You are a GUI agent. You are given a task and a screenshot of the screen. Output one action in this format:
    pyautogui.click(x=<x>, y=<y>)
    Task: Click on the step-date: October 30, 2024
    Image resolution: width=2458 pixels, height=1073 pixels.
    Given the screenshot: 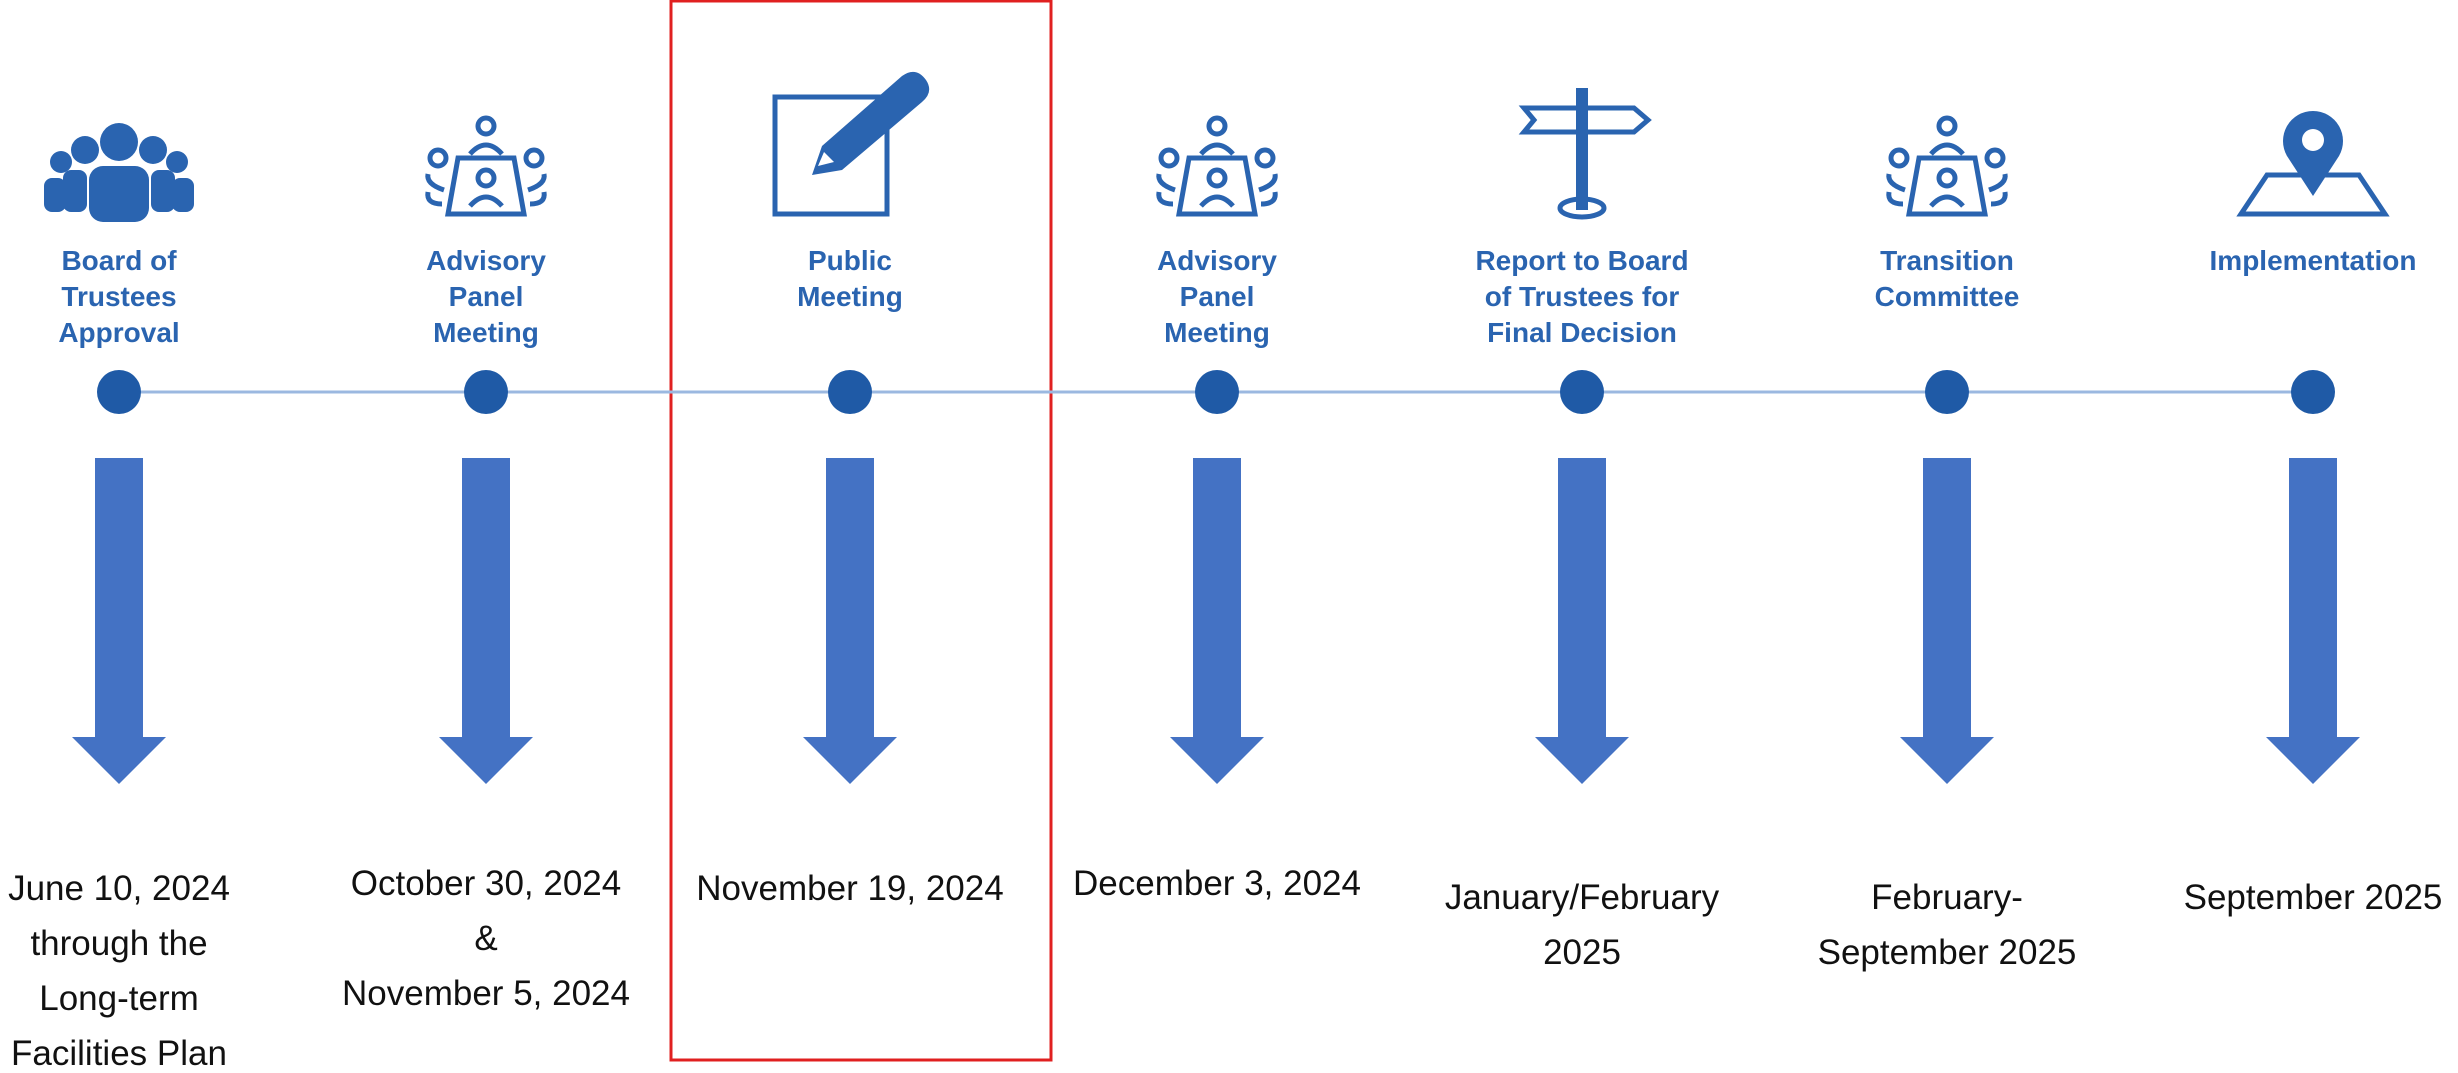 What is the action you would take?
    pyautogui.click(x=486, y=883)
    